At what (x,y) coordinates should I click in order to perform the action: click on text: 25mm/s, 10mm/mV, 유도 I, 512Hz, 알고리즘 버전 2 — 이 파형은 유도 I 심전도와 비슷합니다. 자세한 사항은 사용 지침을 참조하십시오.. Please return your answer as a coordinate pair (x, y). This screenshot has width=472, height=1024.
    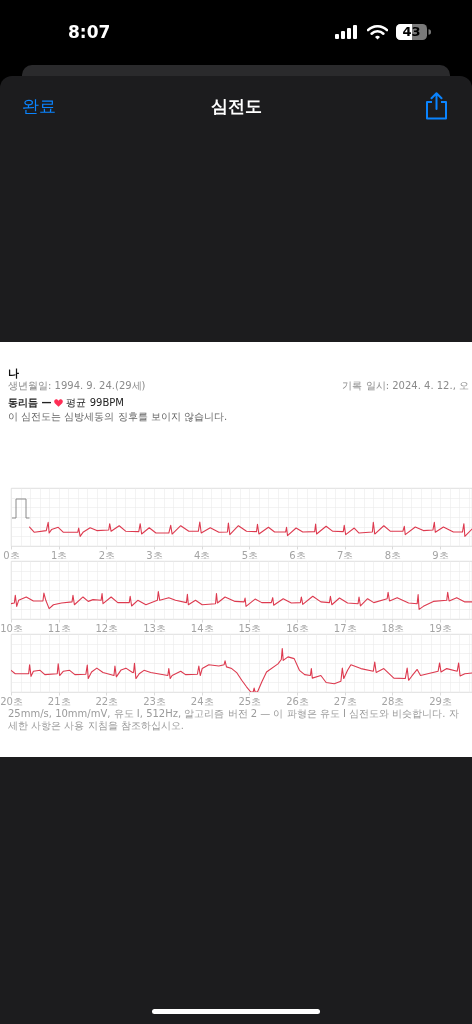
    Looking at the image, I should click on (234, 720).